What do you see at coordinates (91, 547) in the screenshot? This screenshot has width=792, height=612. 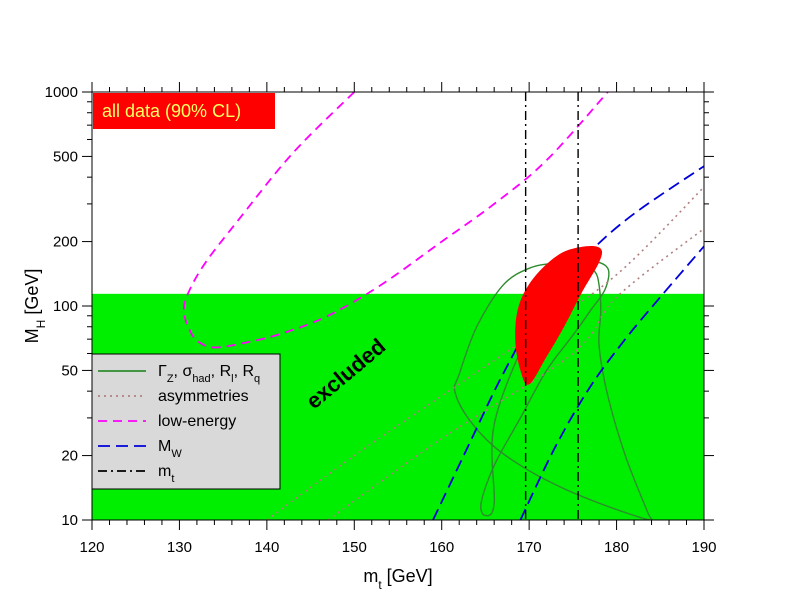 I see `x-tick-label: 120` at bounding box center [91, 547].